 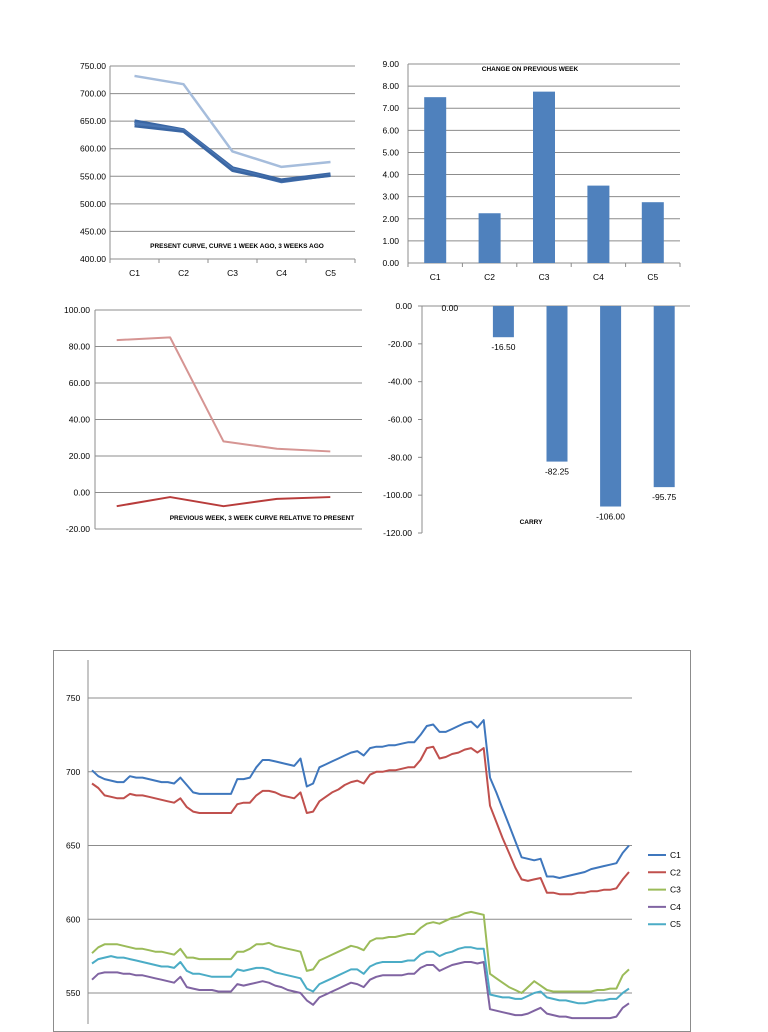 What do you see at coordinates (73, 846) in the screenshot?
I see `y-tick-label: 650` at bounding box center [73, 846].